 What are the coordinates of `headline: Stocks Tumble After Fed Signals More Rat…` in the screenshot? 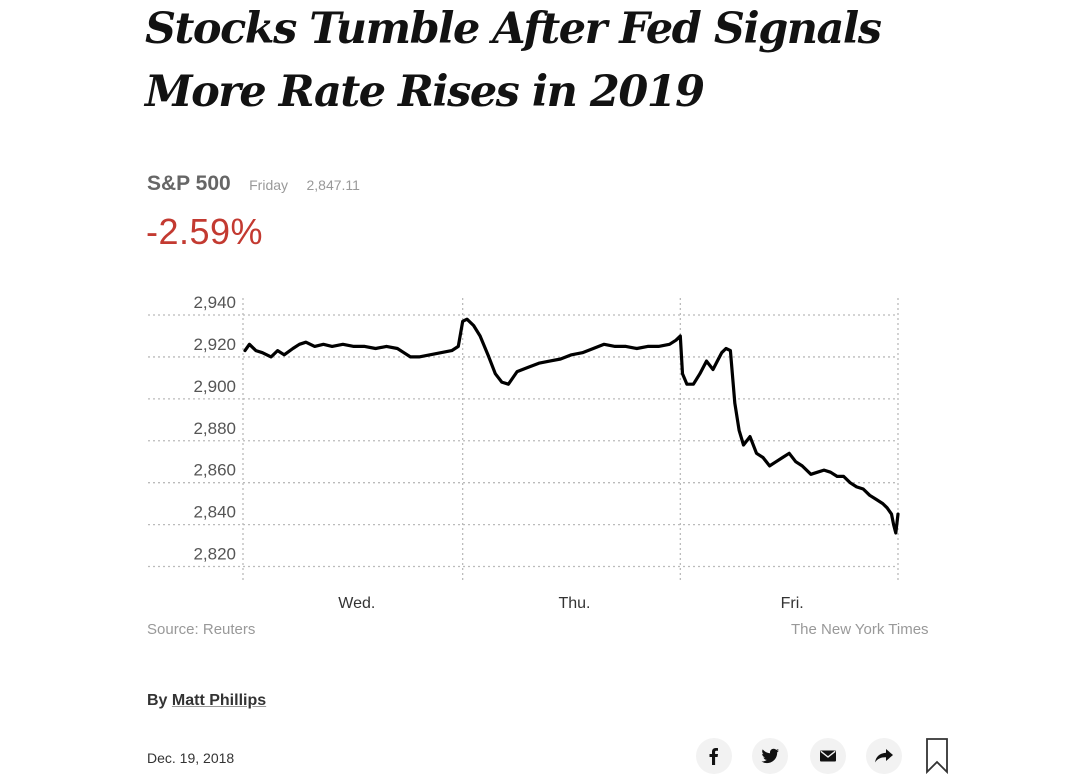 It's located at (525, 62).